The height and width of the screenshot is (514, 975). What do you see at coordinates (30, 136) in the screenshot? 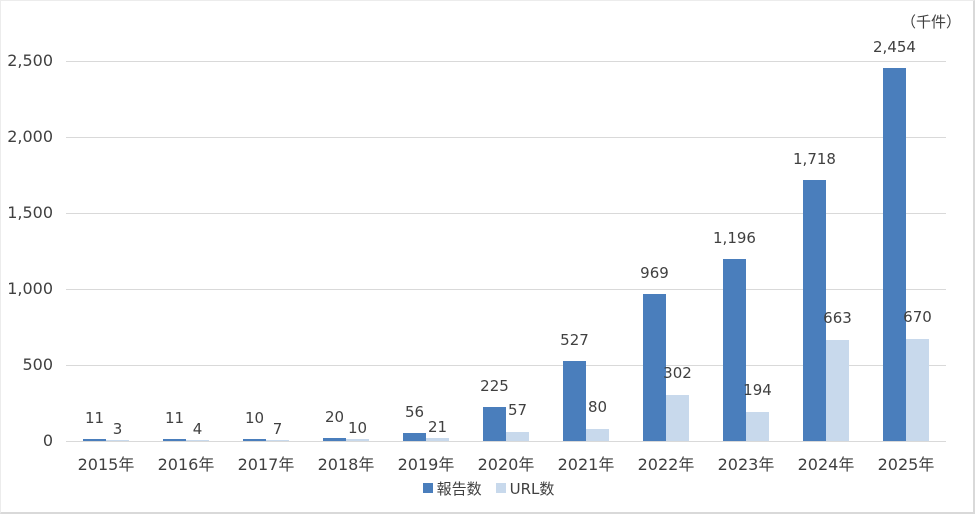
I see `y-tick-label: 2,000` at bounding box center [30, 136].